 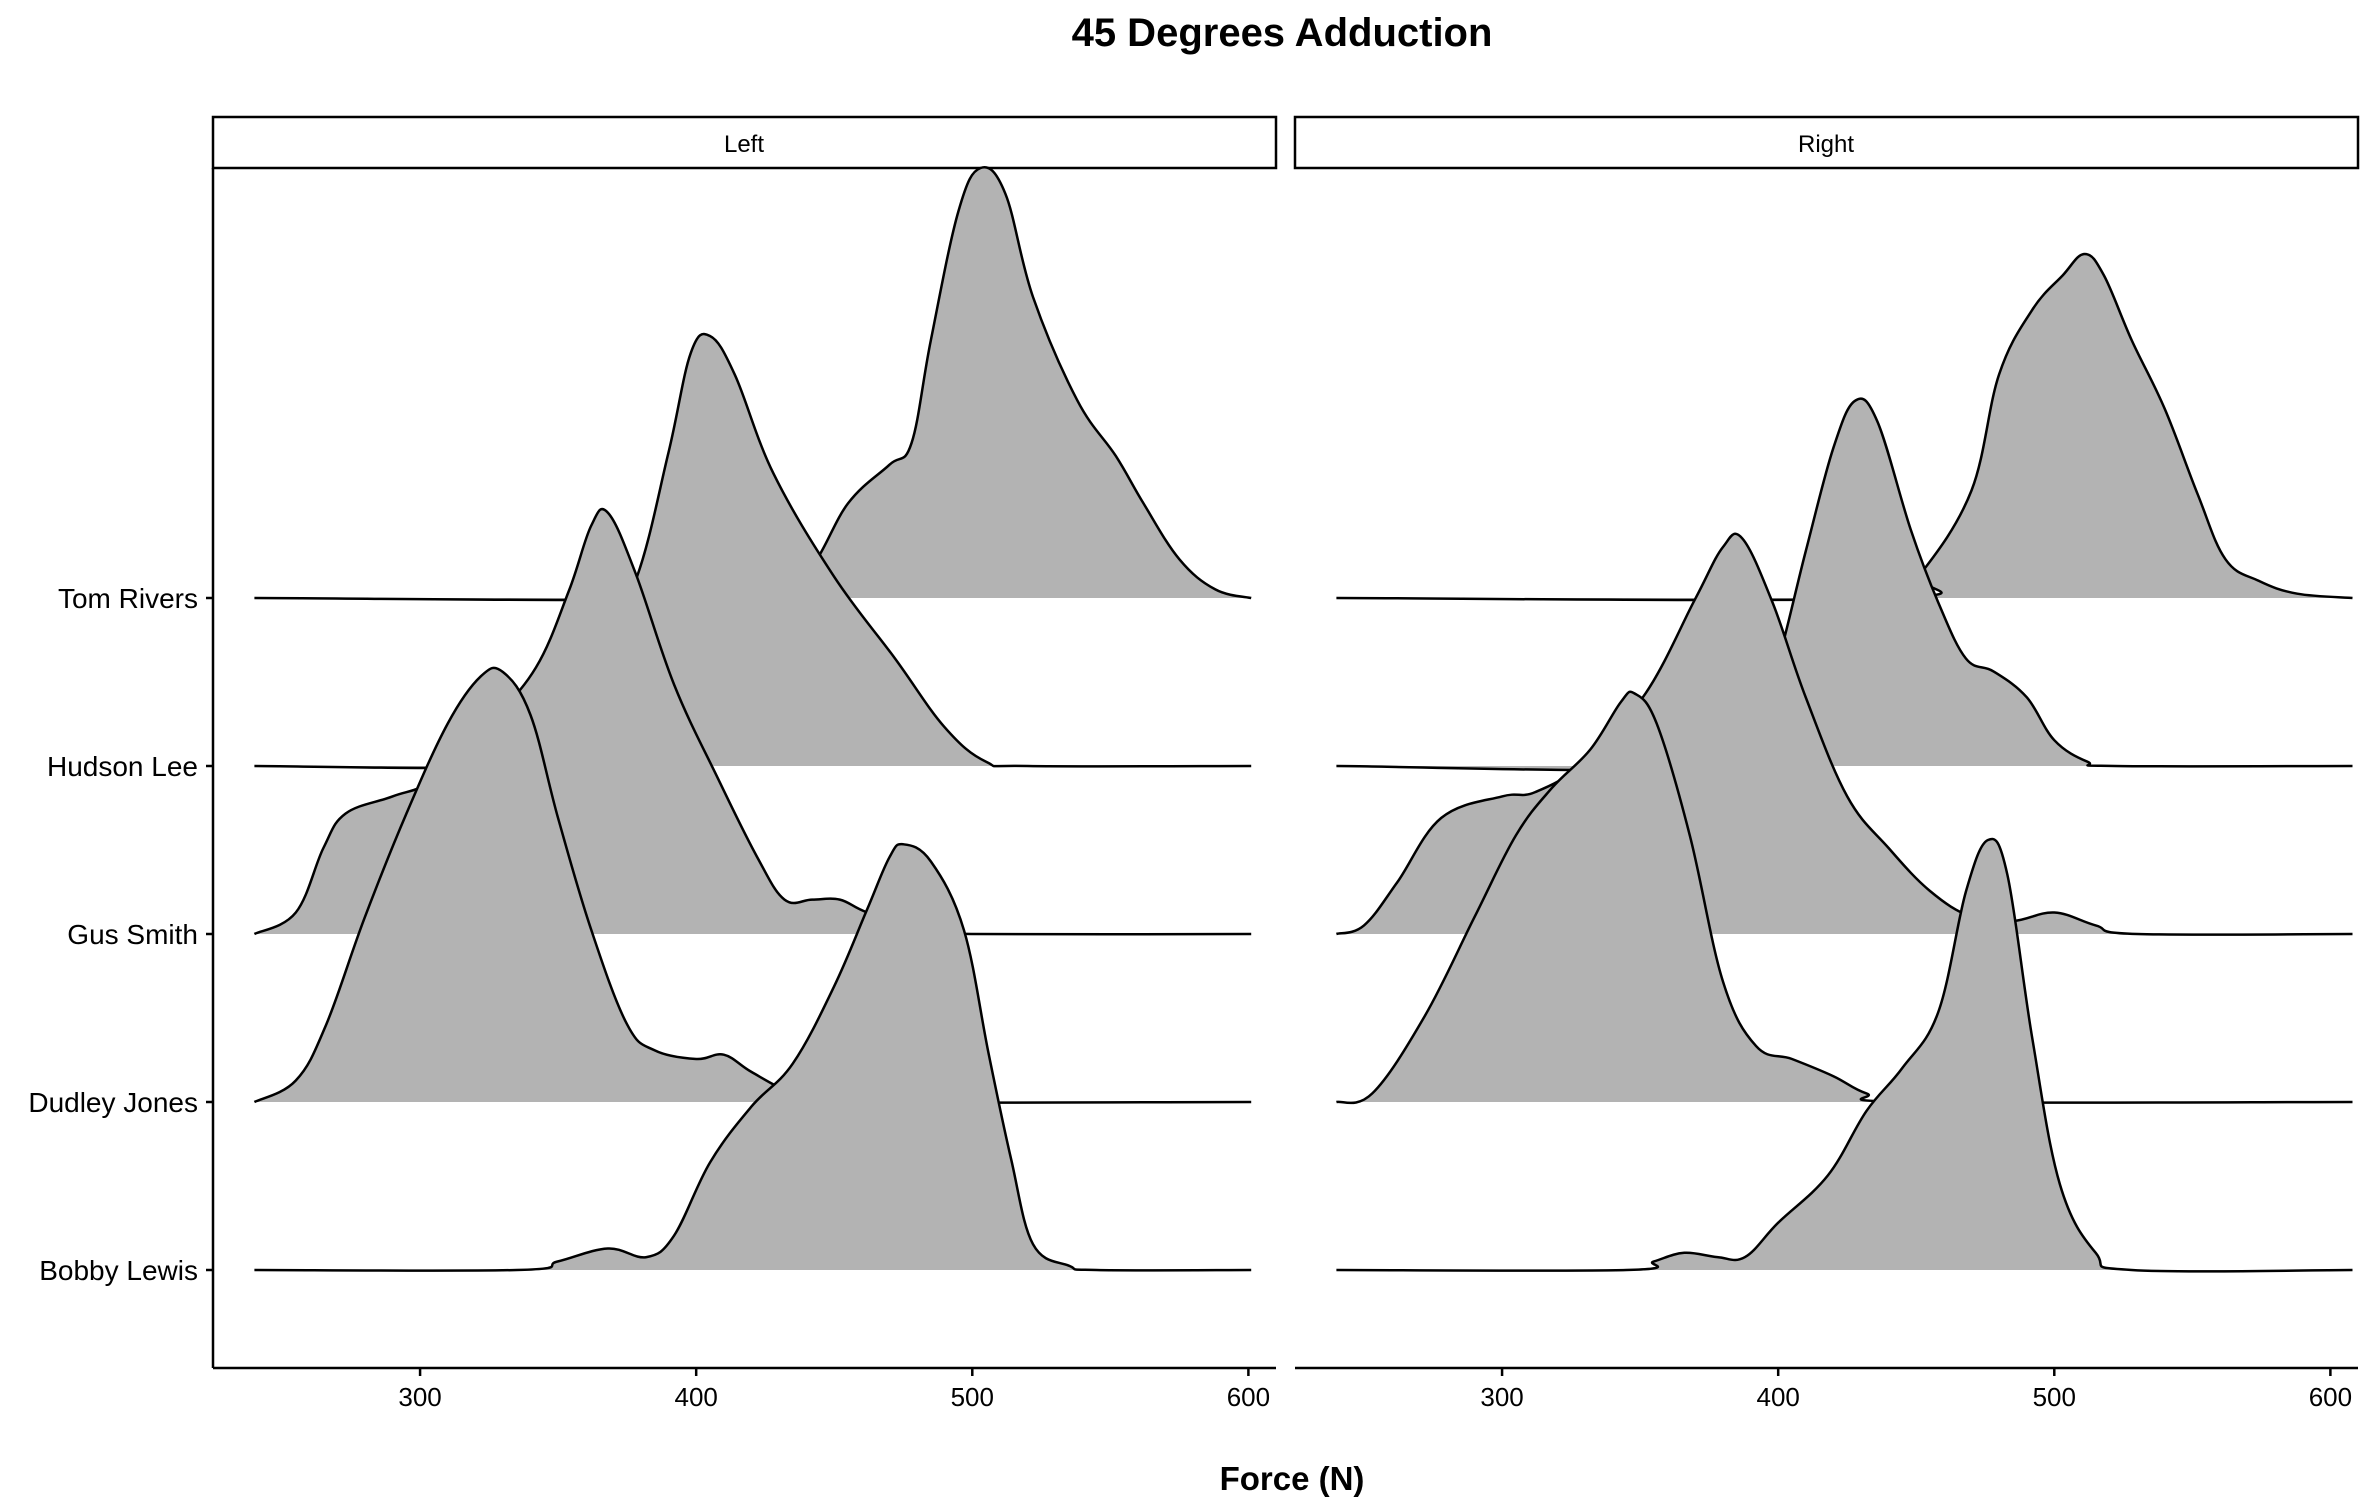 I want to click on ridge-right-dudley-jones, so click(x=1844, y=897).